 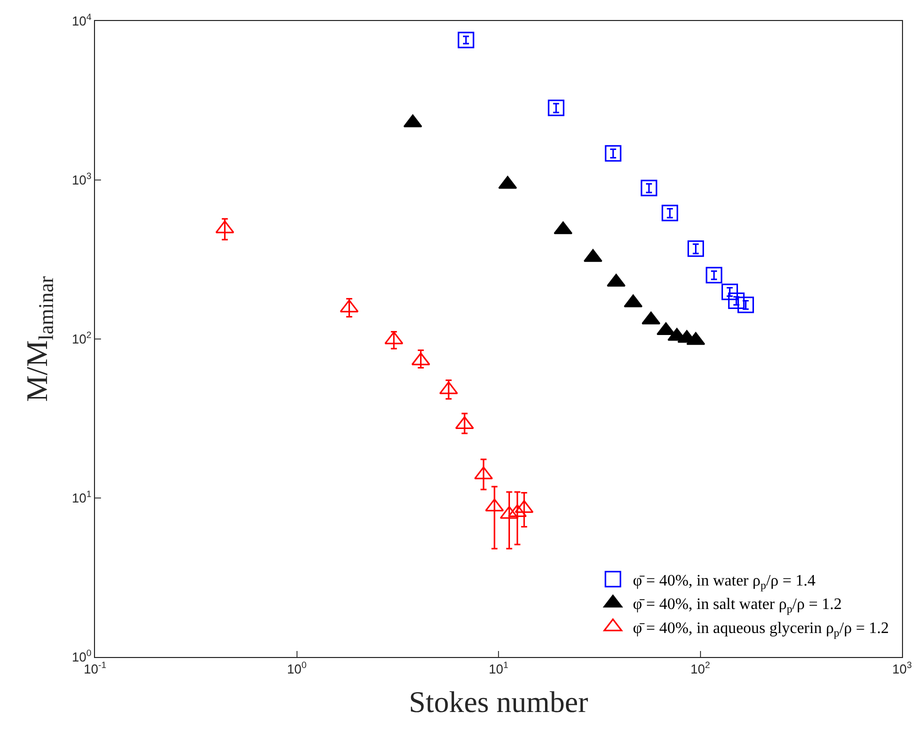 I want to click on x-tick-label: 10$^{1}$, so click(x=498, y=668).